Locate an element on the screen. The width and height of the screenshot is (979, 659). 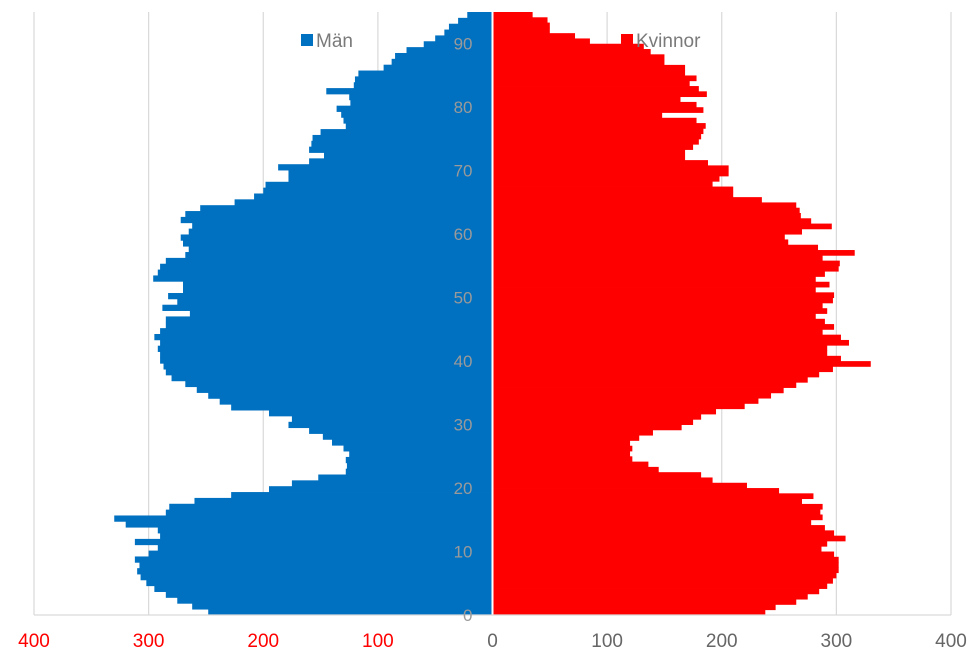
y-tick-label: 40 is located at coordinates (463, 361).